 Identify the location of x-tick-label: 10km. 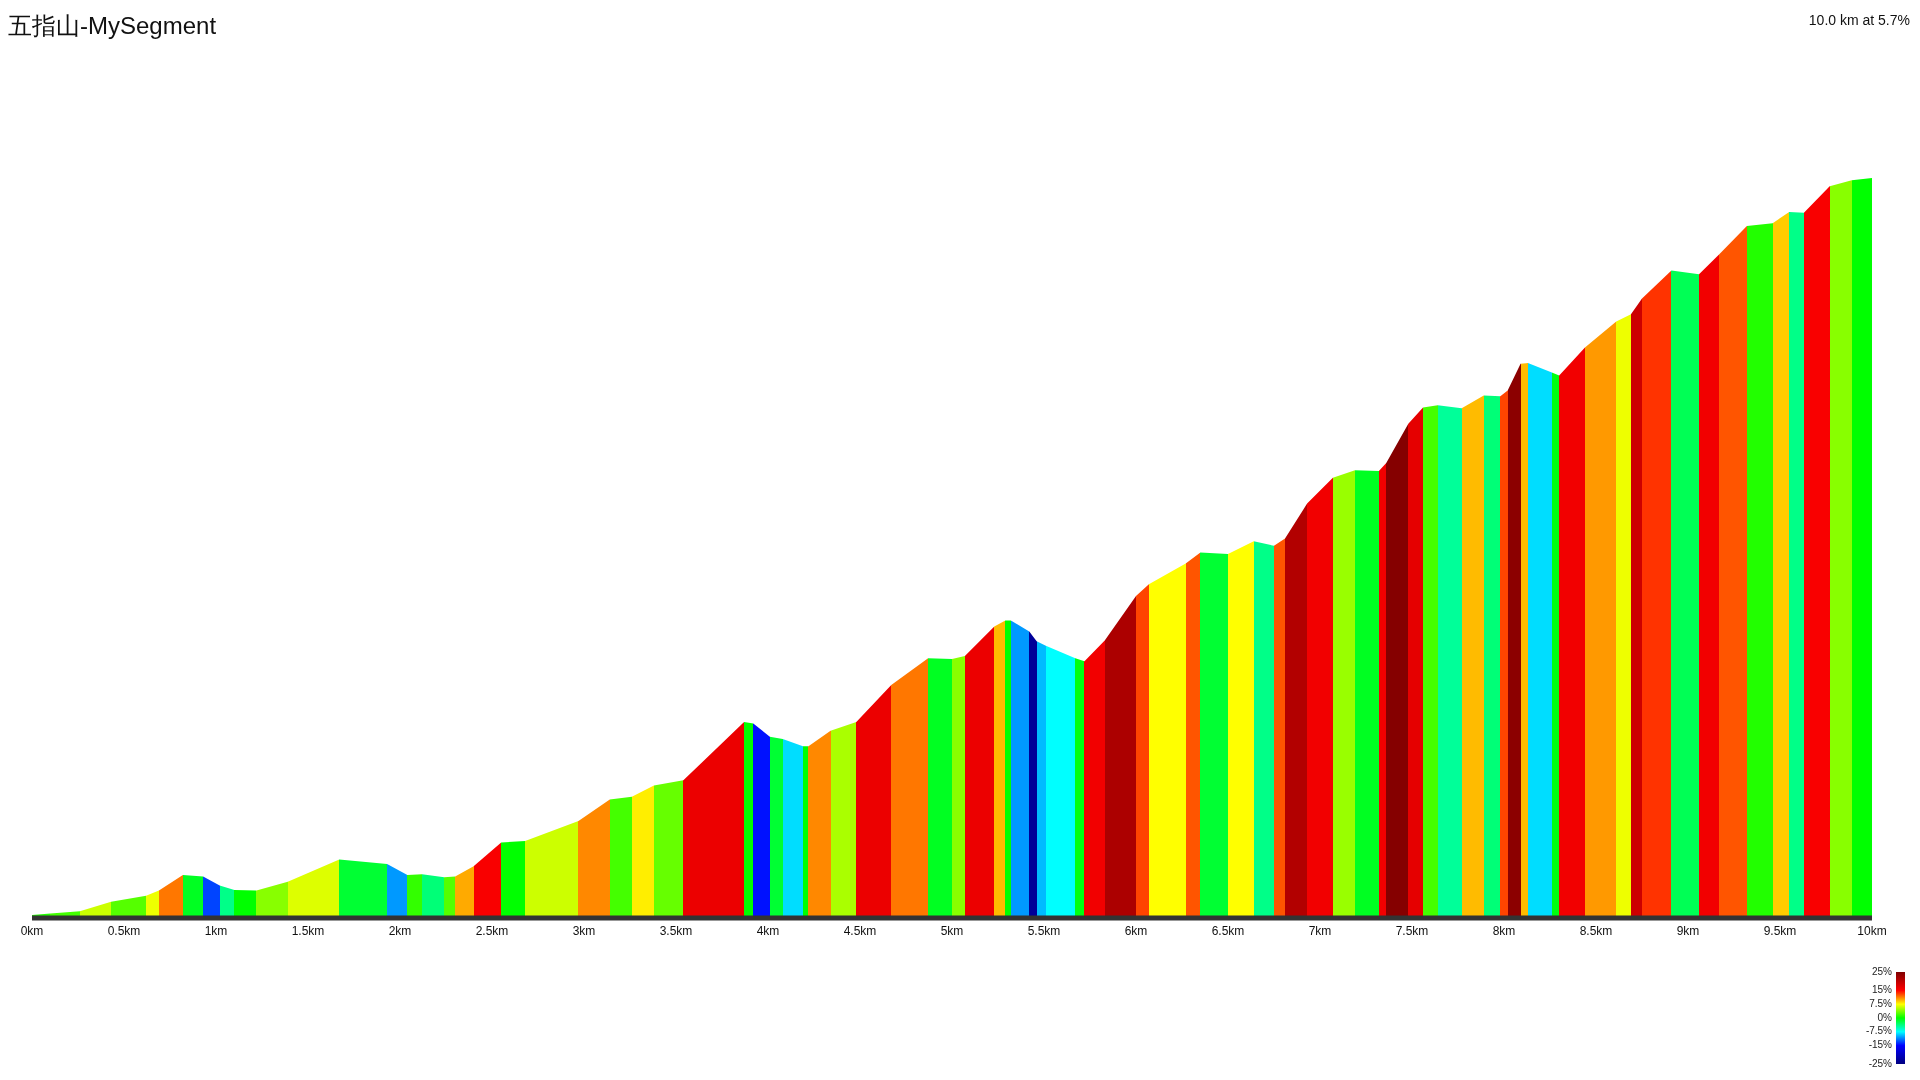
(1872, 930).